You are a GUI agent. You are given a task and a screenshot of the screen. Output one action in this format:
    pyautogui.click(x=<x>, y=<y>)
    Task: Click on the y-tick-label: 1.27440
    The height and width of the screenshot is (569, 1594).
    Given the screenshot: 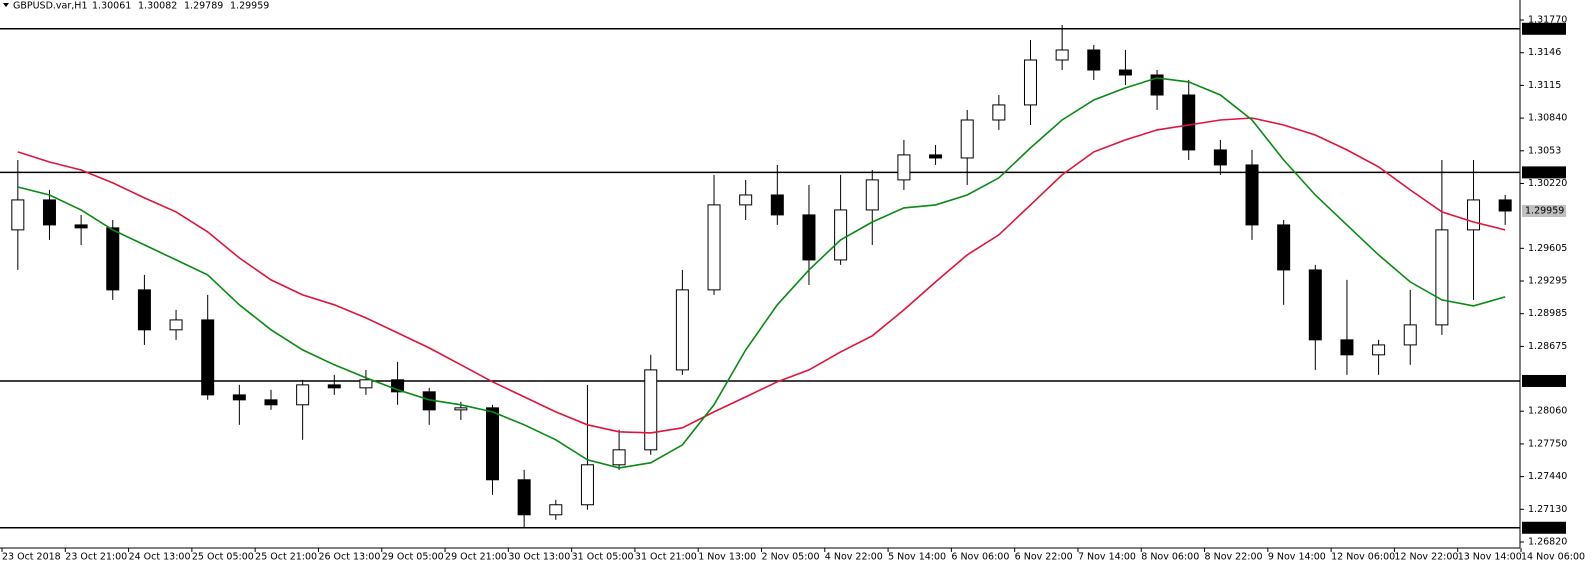 What is the action you would take?
    pyautogui.click(x=1547, y=476)
    